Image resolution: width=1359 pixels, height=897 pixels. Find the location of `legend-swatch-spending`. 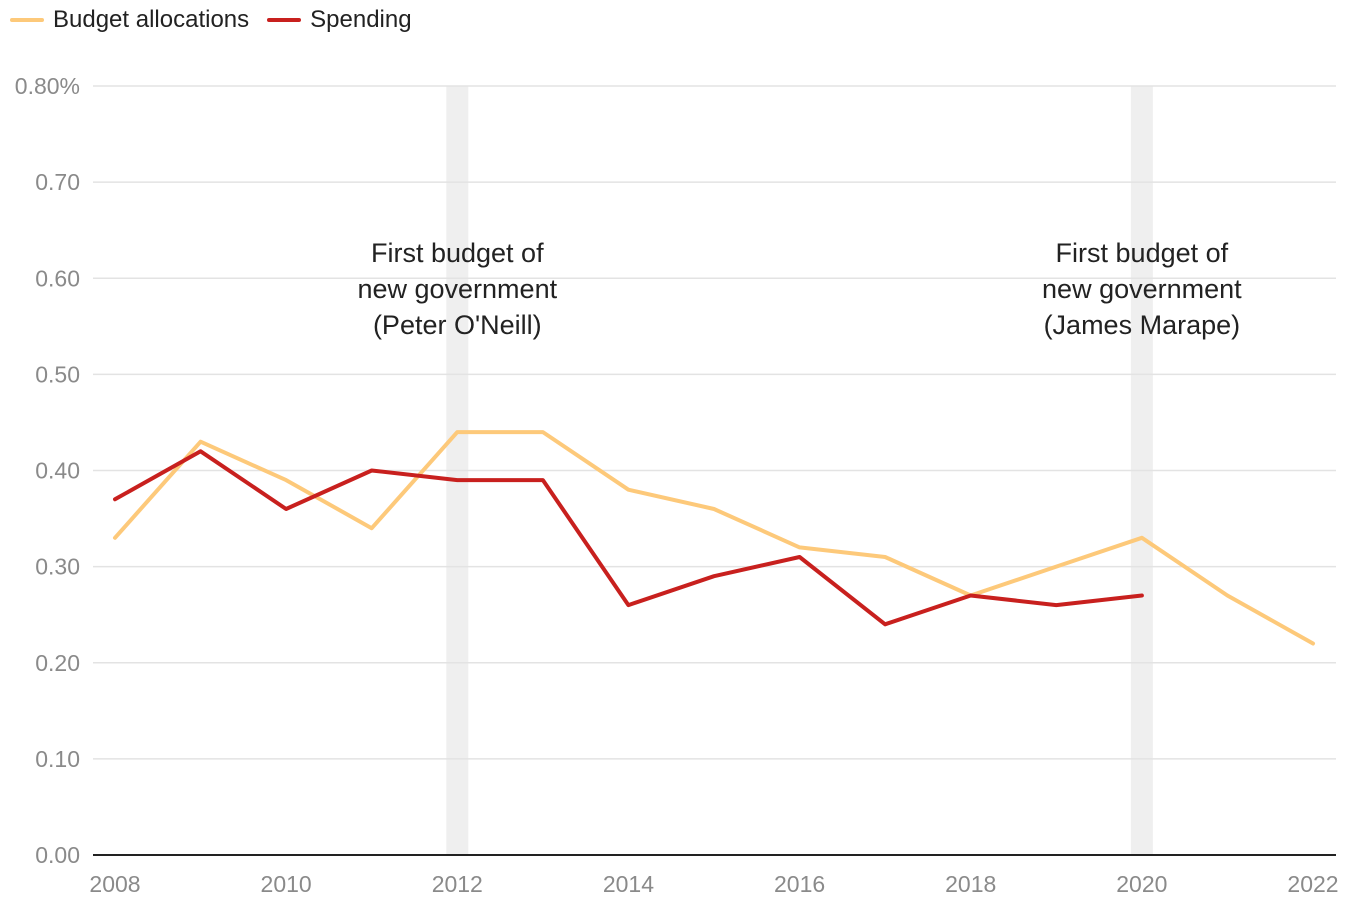

legend-swatch-spending is located at coordinates (284, 20).